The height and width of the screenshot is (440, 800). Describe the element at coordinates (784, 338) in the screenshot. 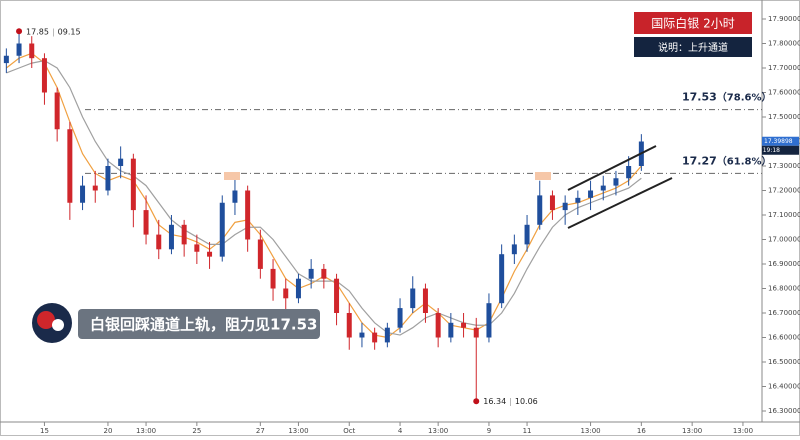

I see `y-tick-label: 16.60000` at that location.